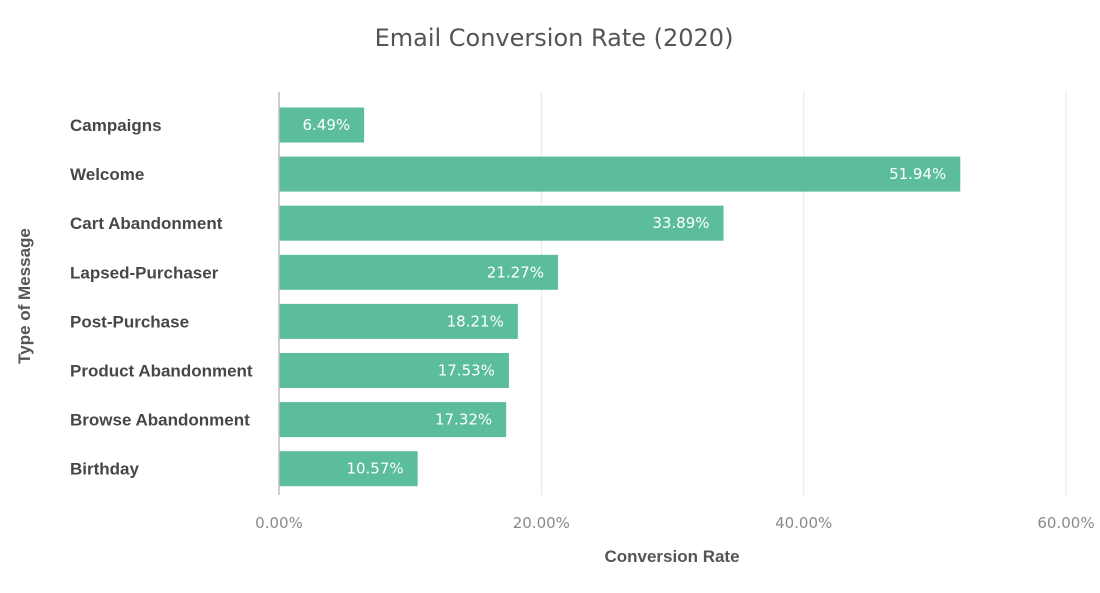 Image resolution: width=1100 pixels, height=593 pixels. I want to click on bar-value-label: 6.49%, so click(326, 125).